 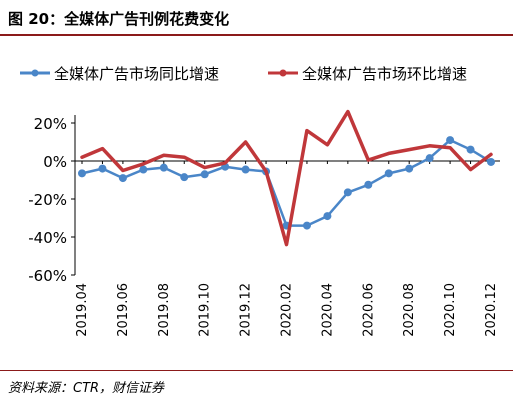 What do you see at coordinates (256, 35) in the screenshot?
I see `header-rule` at bounding box center [256, 35].